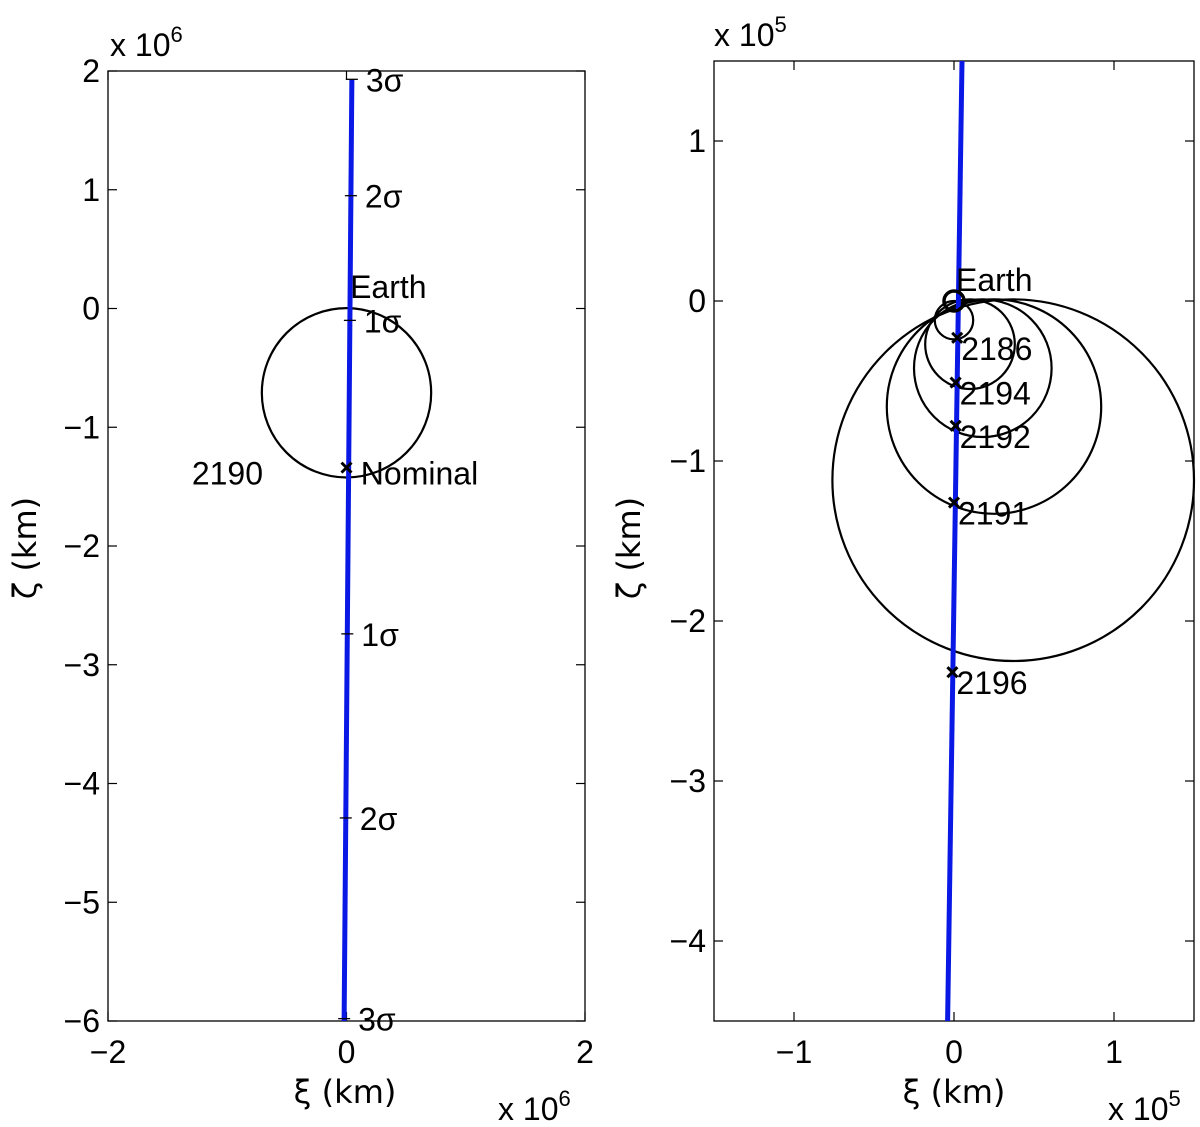  Describe the element at coordinates (954, 301) in the screenshot. I see `right-earth-marker` at that location.